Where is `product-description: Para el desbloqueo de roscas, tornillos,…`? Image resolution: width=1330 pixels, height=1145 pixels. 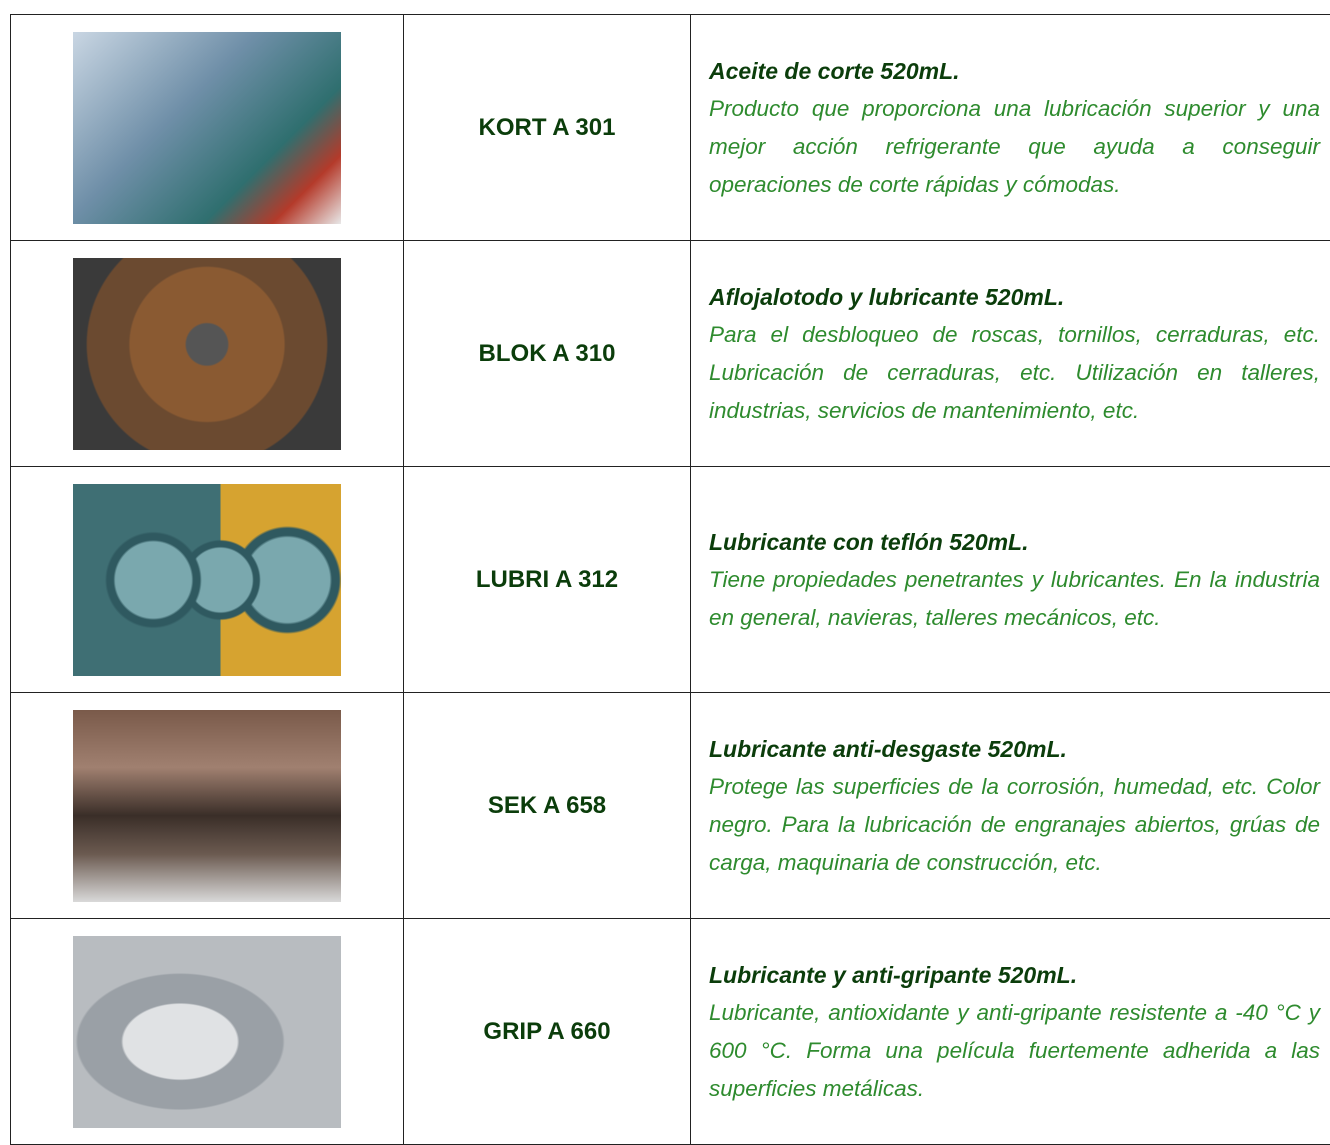 product-description: Para el desbloqueo de roscas, tornillos,… is located at coordinates (1014, 373).